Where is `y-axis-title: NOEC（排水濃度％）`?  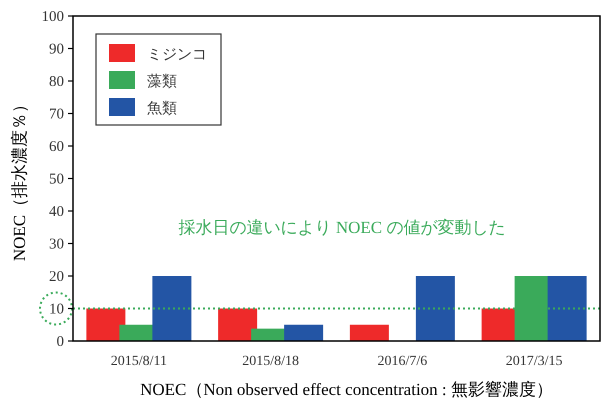 y-axis-title: NOEC（排水濃度％） is located at coordinates (19, 179).